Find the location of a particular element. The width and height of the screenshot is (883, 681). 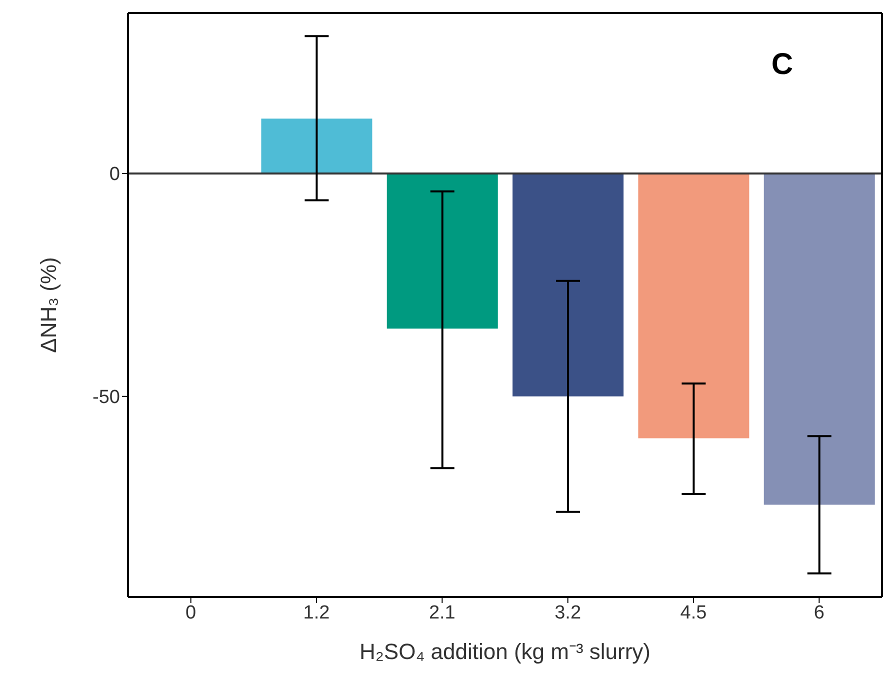

x-axis-title: H₂SO₄ addition (kg m⁻³ slurry) is located at coordinates (505, 651).